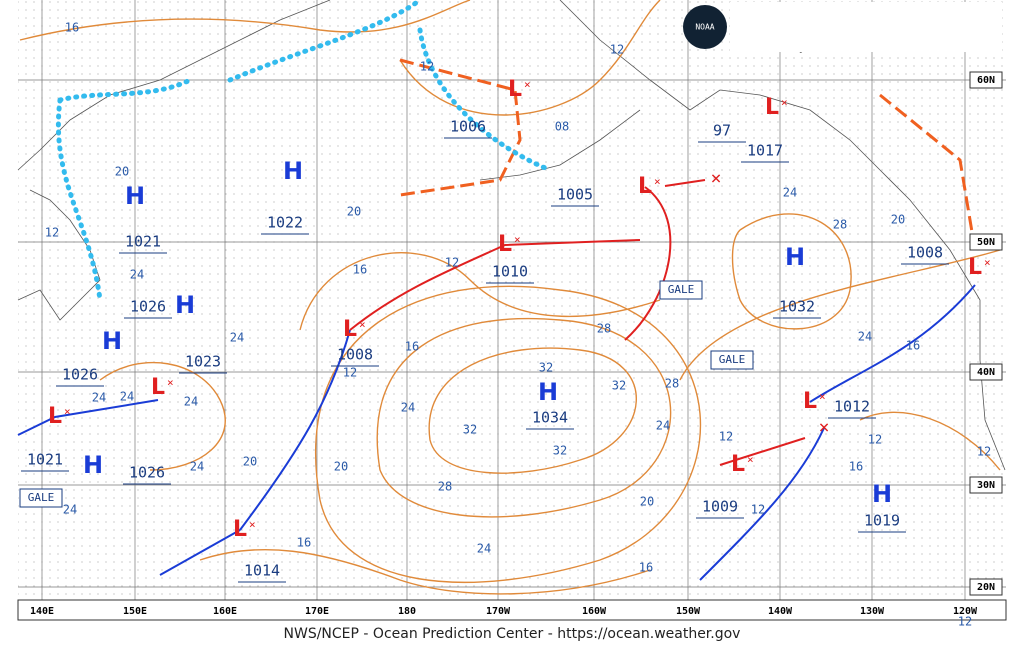 The height and width of the screenshot is (652, 1024). I want to click on isobar-label: 08, so click(562, 127).